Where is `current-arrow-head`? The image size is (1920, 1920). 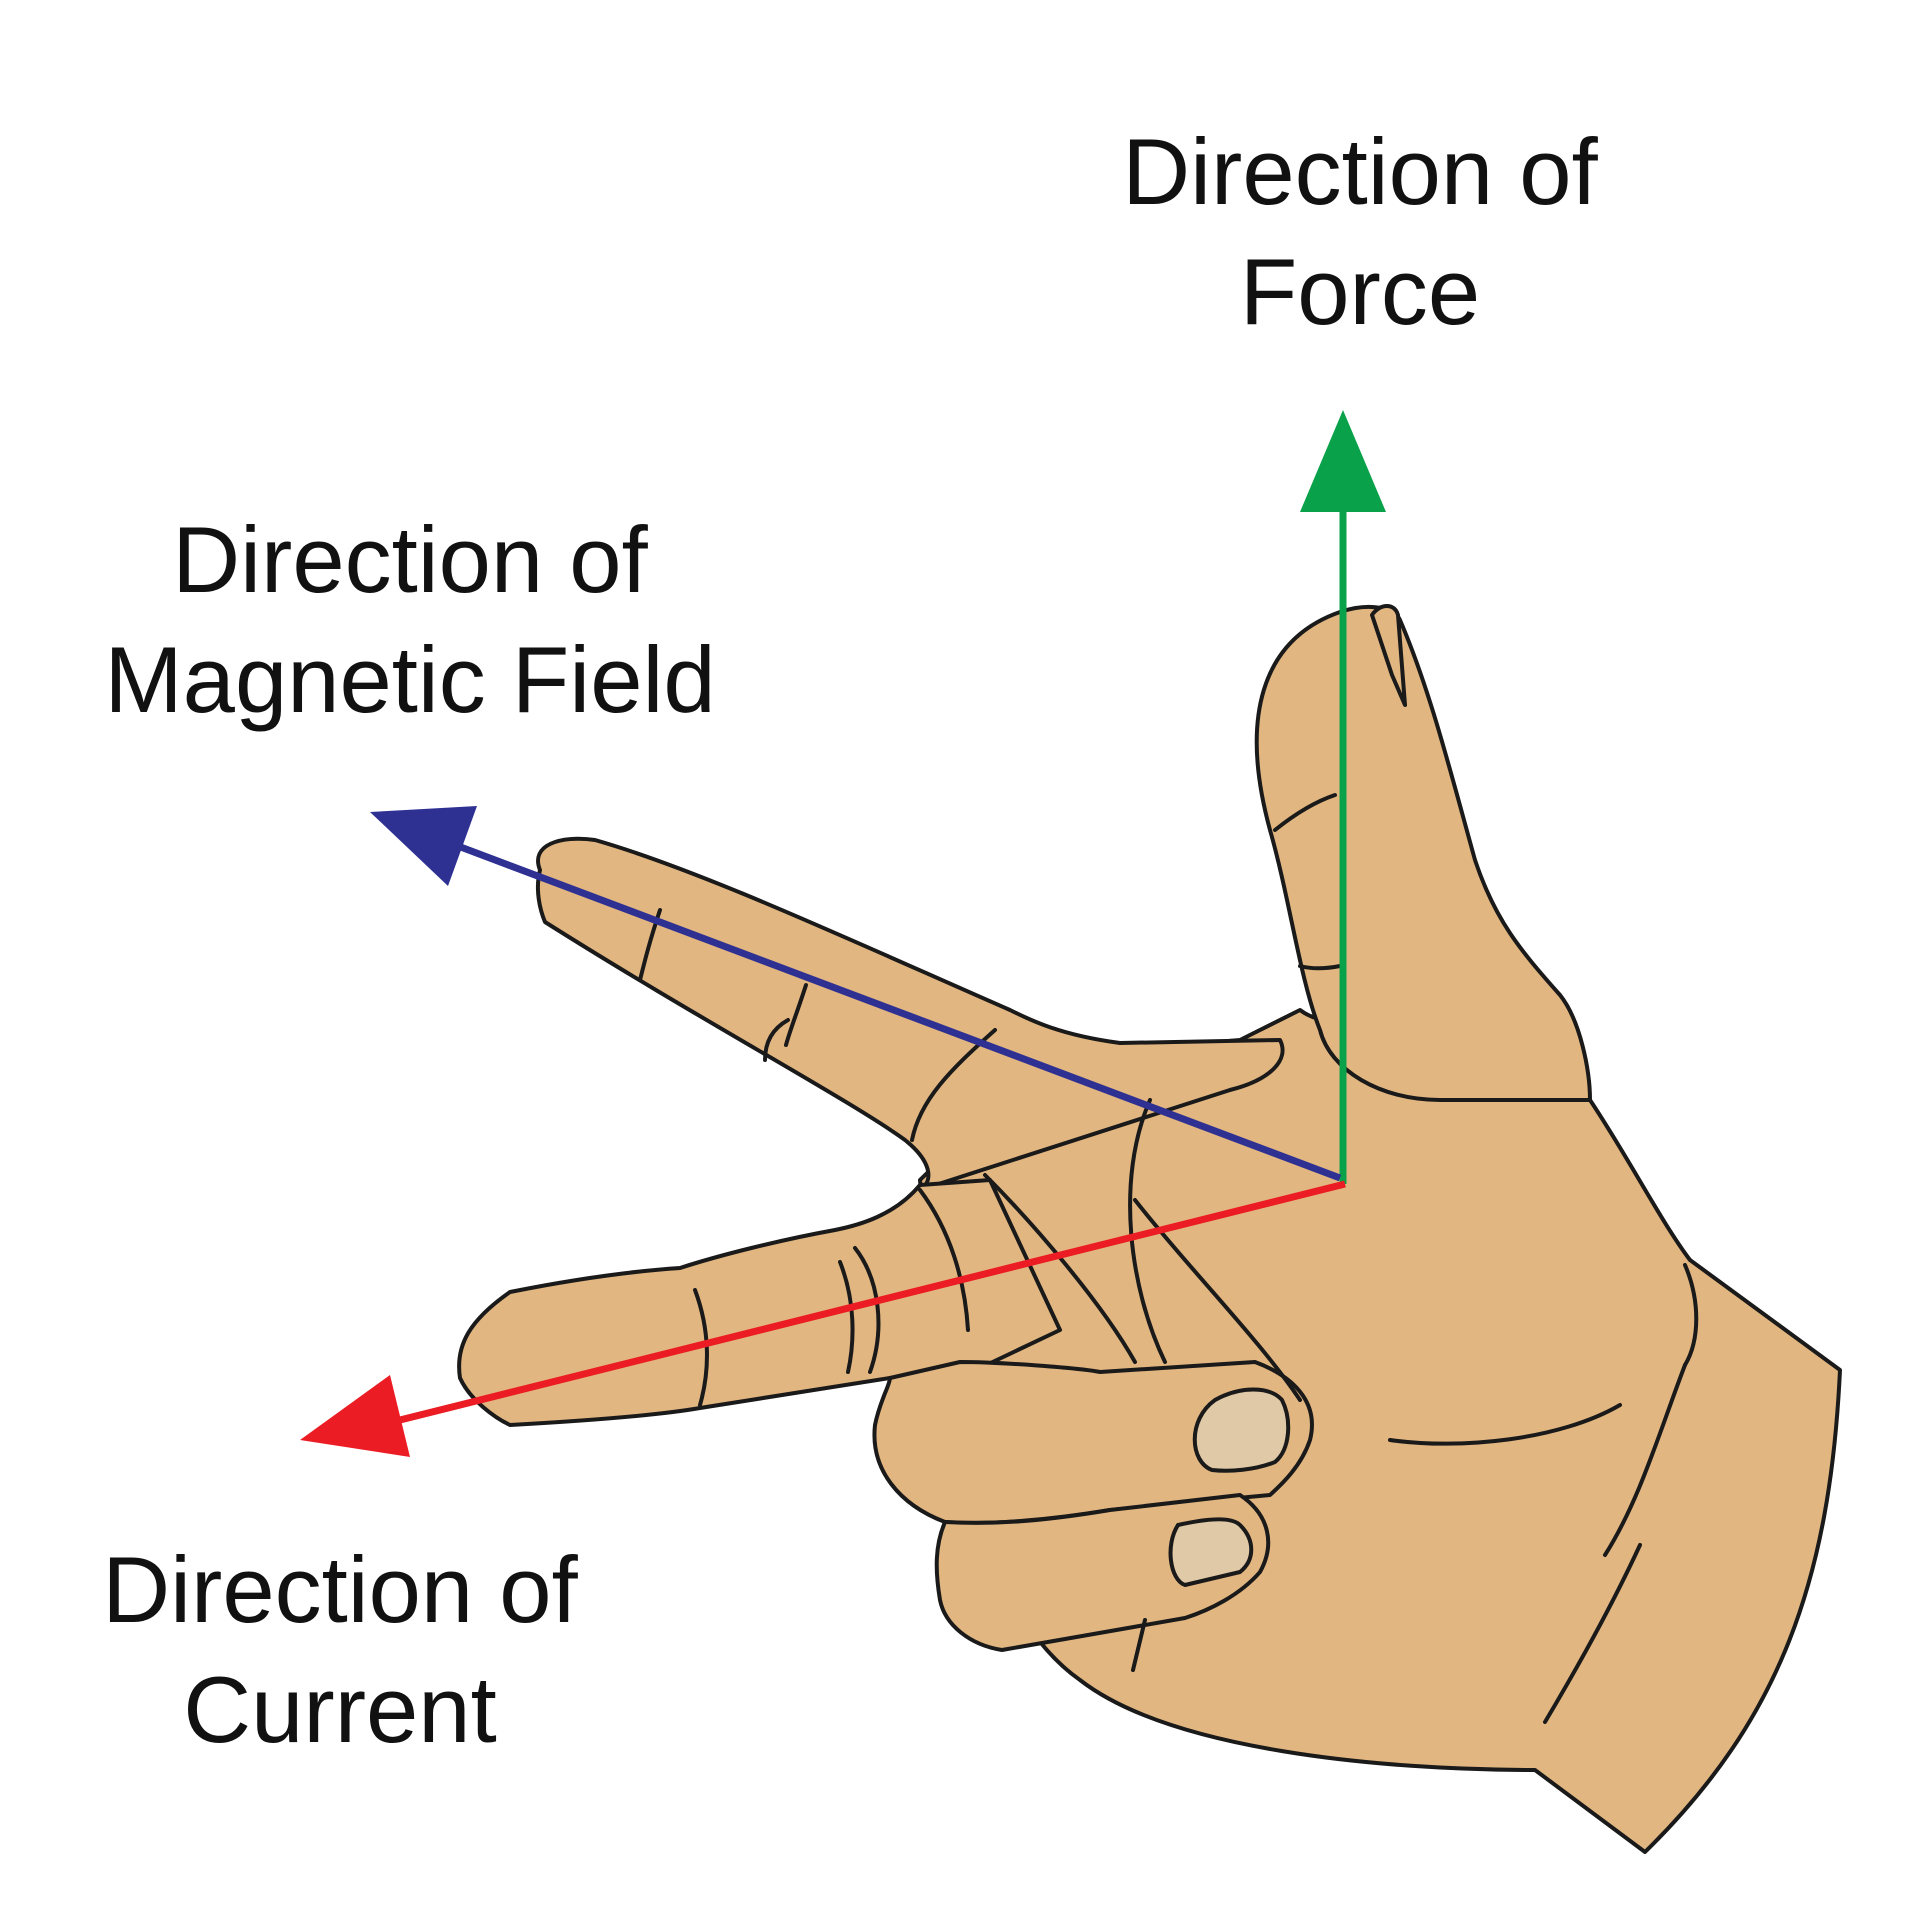
current-arrow-head is located at coordinates (355, 1416).